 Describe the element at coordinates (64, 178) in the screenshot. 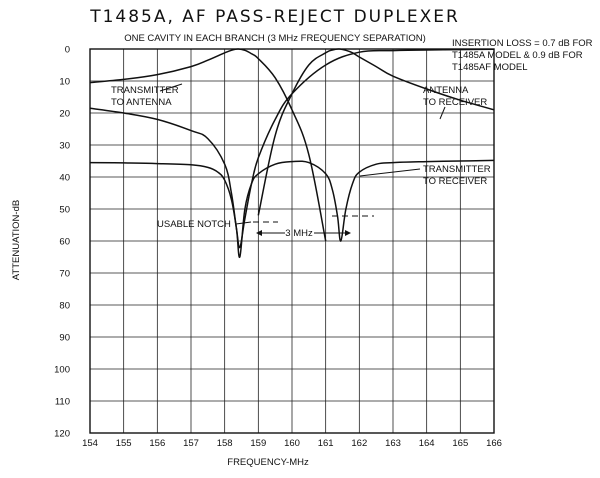

I see `y-tick-label: 40` at that location.